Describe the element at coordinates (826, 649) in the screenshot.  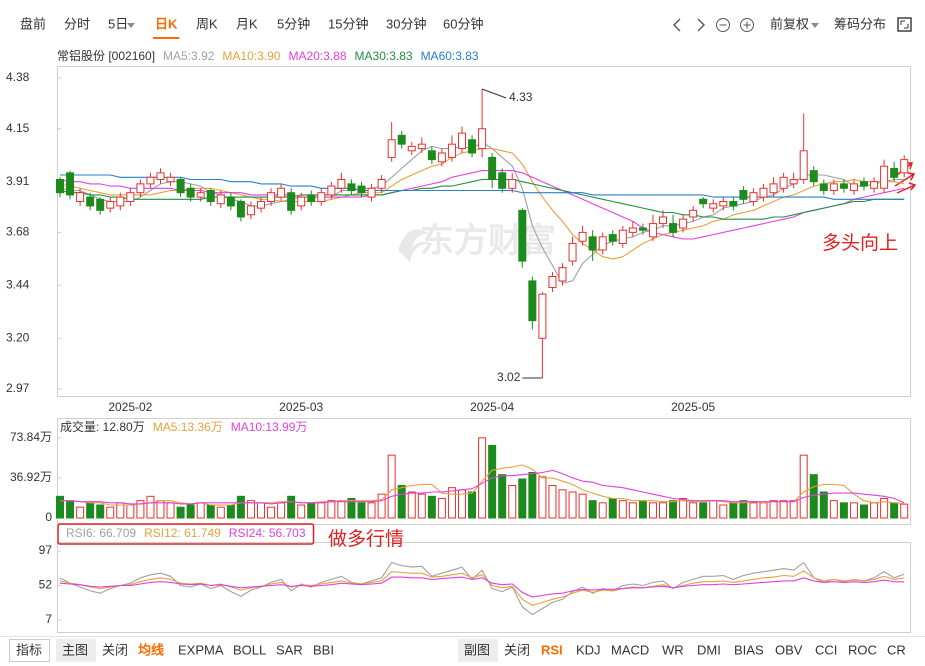
I see `sub-indicator: CCI` at that location.